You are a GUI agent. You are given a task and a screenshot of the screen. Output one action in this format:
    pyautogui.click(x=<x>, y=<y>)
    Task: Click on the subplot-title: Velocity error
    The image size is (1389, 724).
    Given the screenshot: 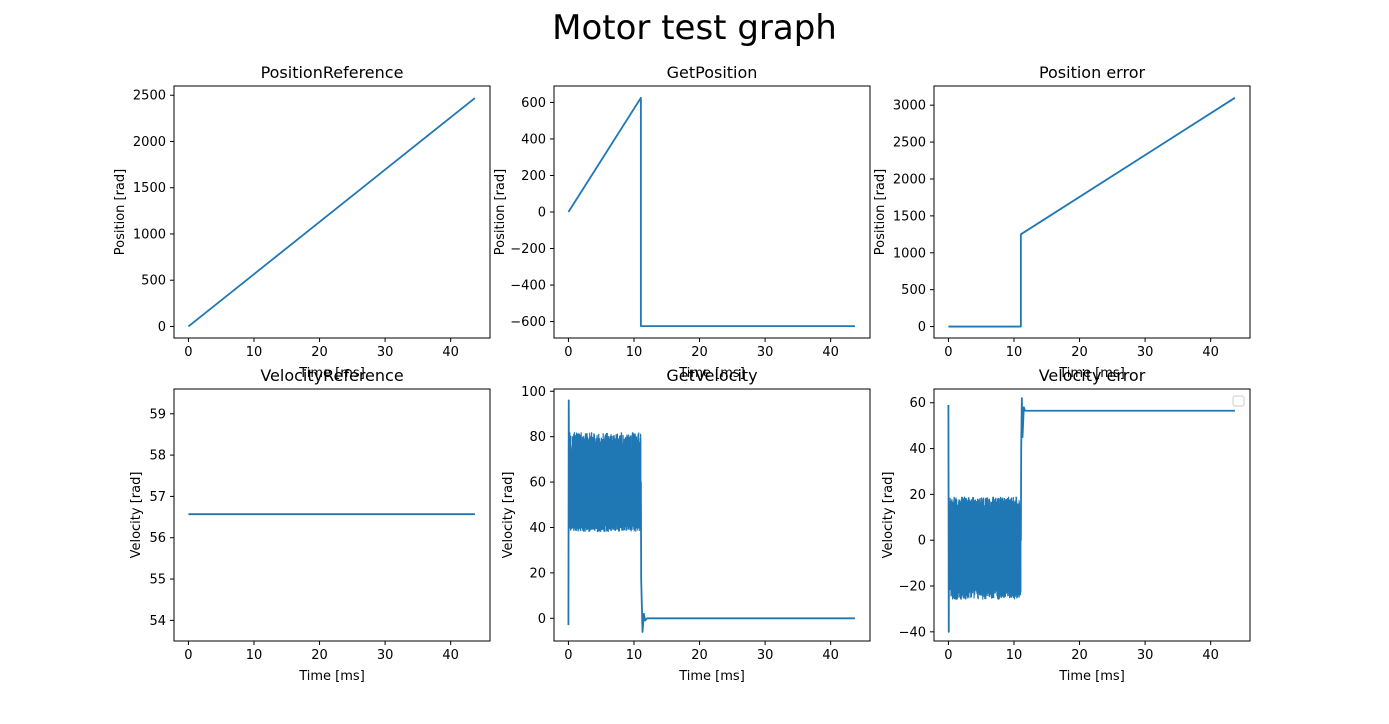 What is the action you would take?
    pyautogui.click(x=1092, y=375)
    